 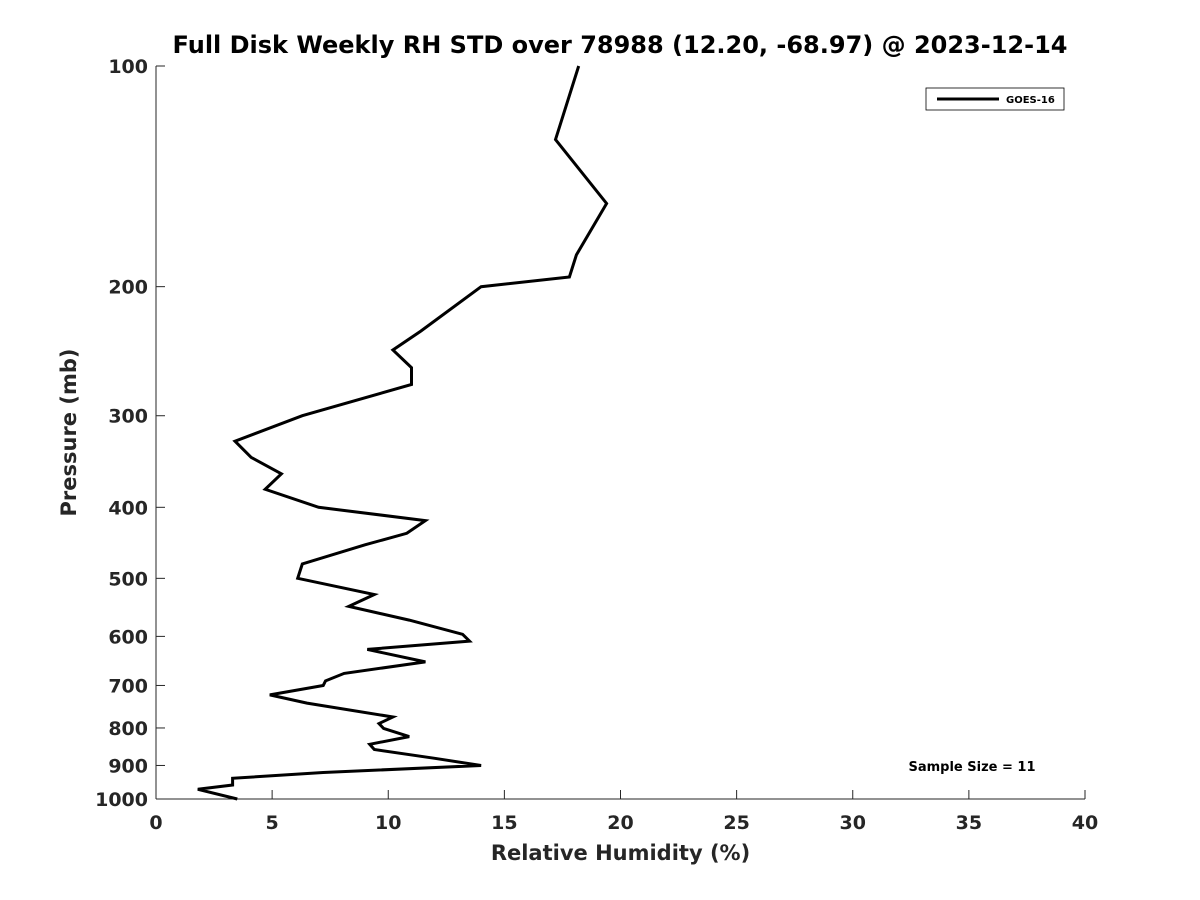 What do you see at coordinates (1030, 100) in the screenshot?
I see `legend-label: GOES-16` at bounding box center [1030, 100].